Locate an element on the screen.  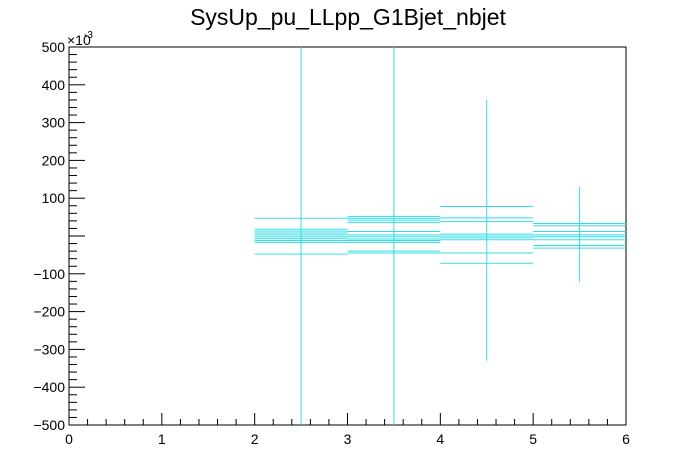
y-tick-label: 400 is located at coordinates (54, 85).